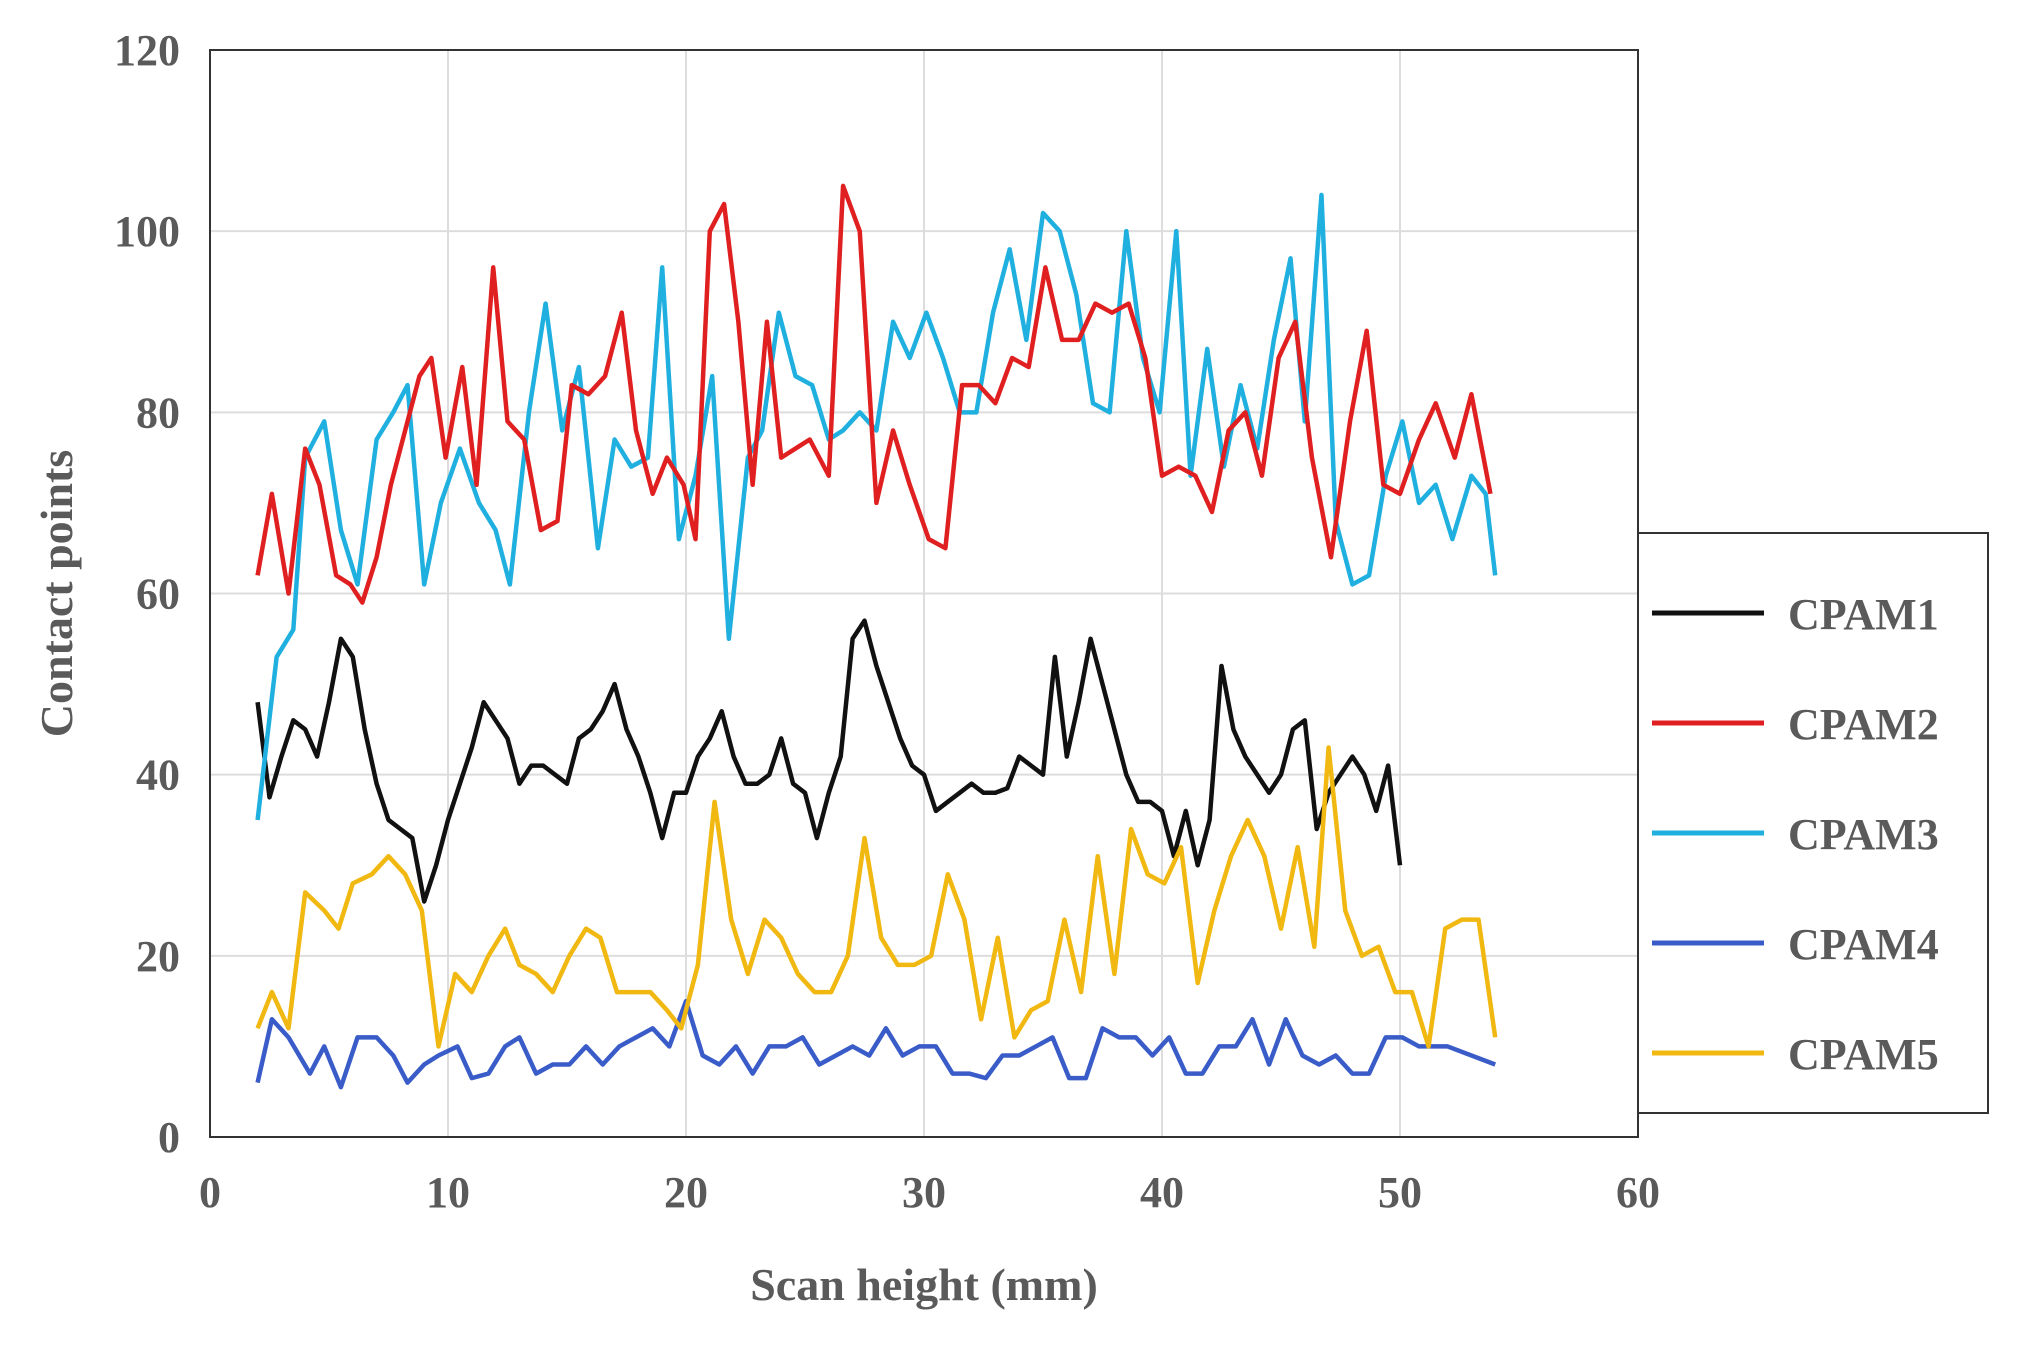 This screenshot has height=1346, width=2023. I want to click on x-tick-label: 60, so click(1638, 1192).